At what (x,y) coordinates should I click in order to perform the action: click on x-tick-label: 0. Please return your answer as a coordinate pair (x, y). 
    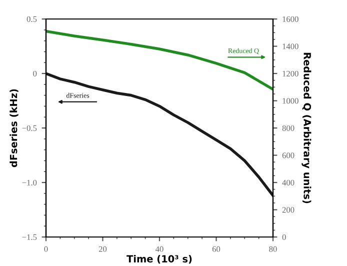
    Looking at the image, I should click on (46, 249).